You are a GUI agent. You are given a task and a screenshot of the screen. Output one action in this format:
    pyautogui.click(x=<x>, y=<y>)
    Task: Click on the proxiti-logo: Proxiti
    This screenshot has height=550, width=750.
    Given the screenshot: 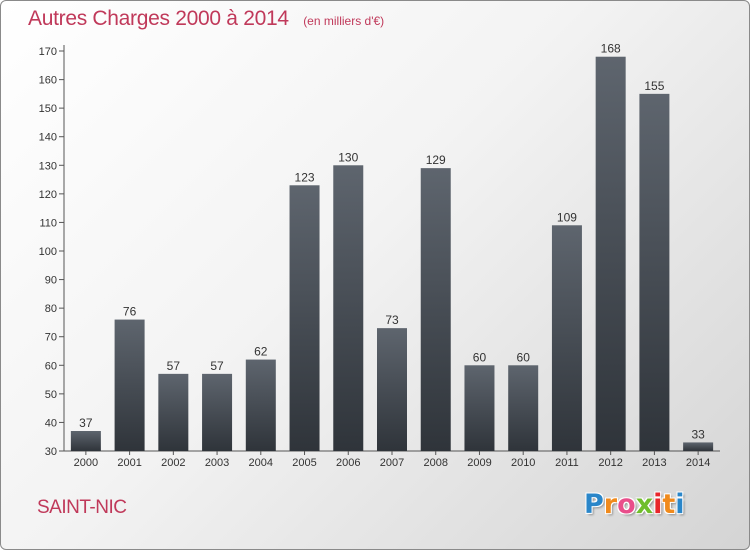 What is the action you would take?
    pyautogui.click(x=634, y=504)
    